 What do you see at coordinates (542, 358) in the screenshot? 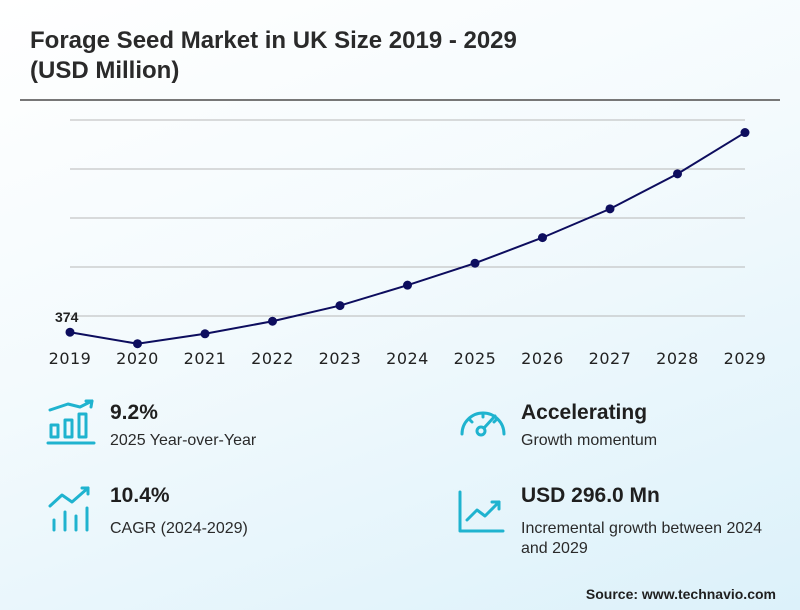
I see `x-tick-label: 2026` at bounding box center [542, 358].